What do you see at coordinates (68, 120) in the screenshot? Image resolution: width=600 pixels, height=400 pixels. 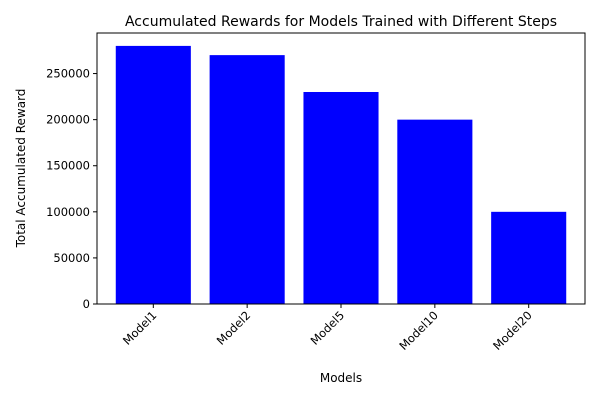 I see `y-tick-label: 200000` at bounding box center [68, 120].